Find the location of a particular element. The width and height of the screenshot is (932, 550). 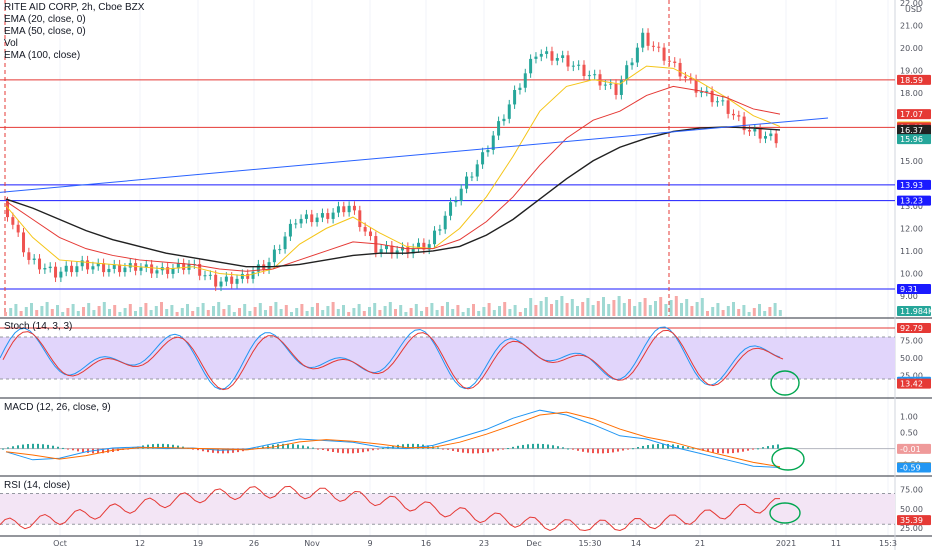

legend-ema20: EMA (20, close, 0) is located at coordinates (45, 19).